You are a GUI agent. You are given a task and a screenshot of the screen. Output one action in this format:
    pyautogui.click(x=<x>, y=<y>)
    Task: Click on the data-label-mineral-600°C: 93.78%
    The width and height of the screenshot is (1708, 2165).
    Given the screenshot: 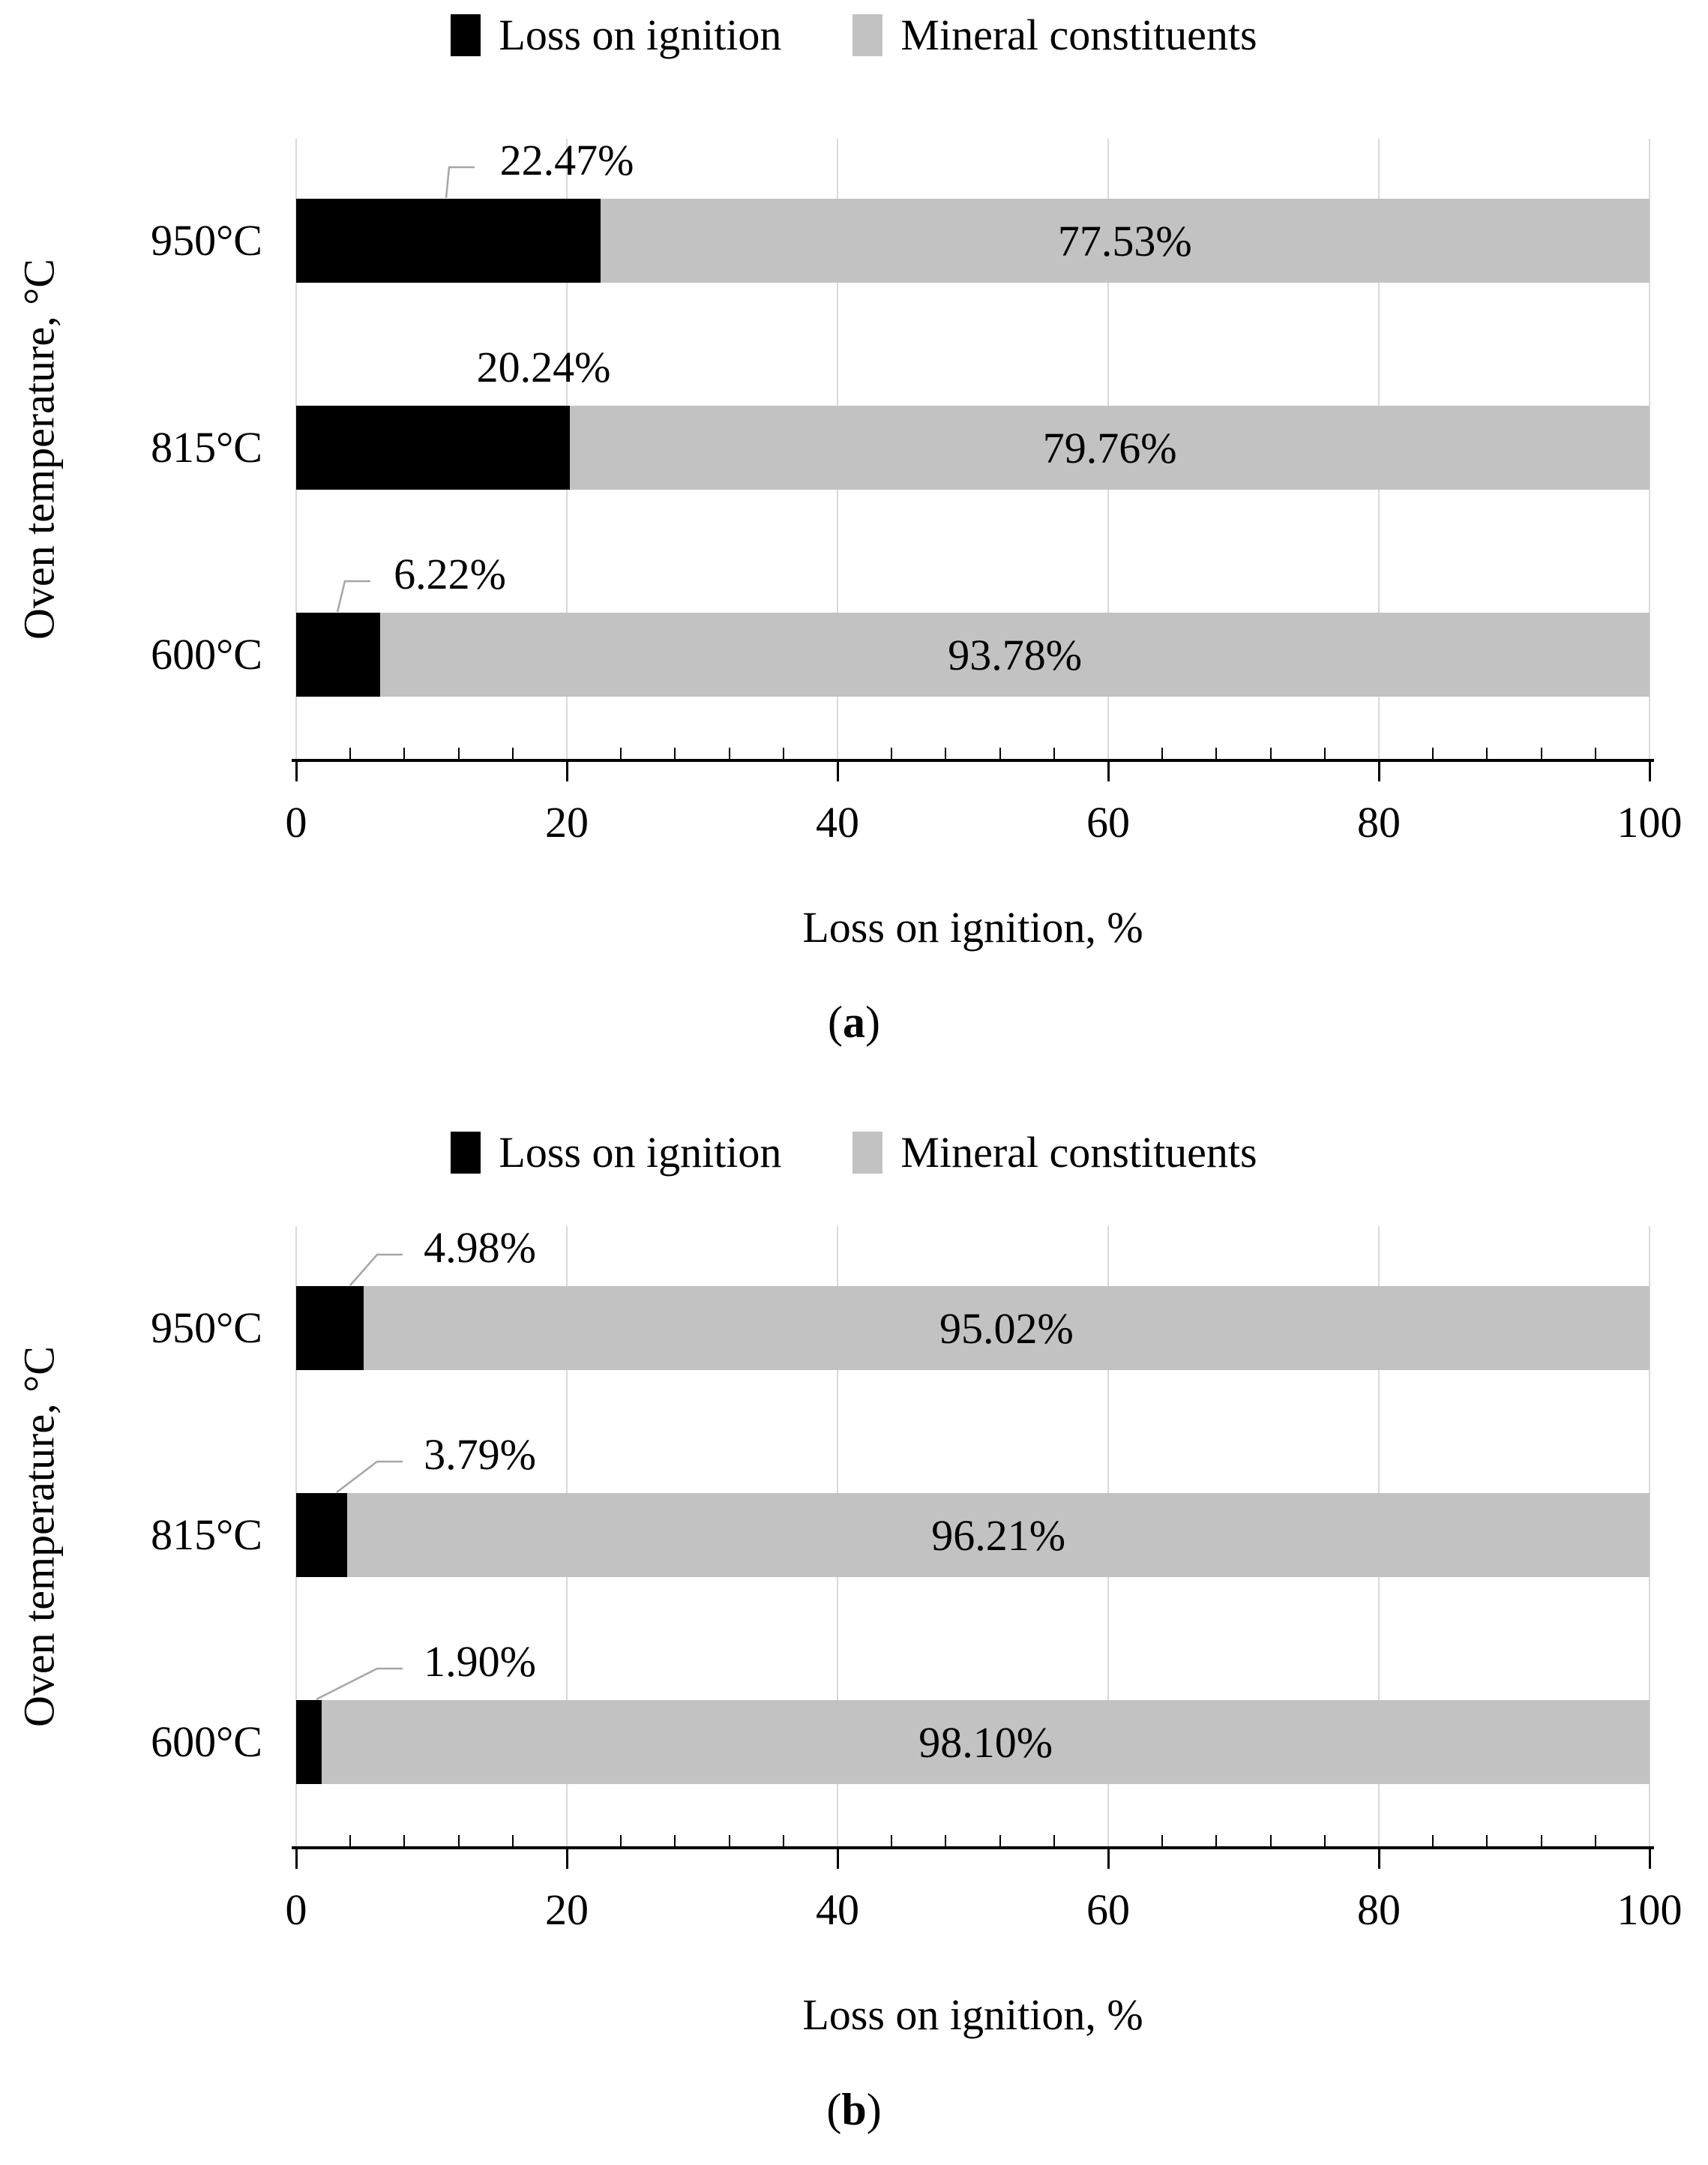 What is the action you would take?
    pyautogui.click(x=1015, y=654)
    